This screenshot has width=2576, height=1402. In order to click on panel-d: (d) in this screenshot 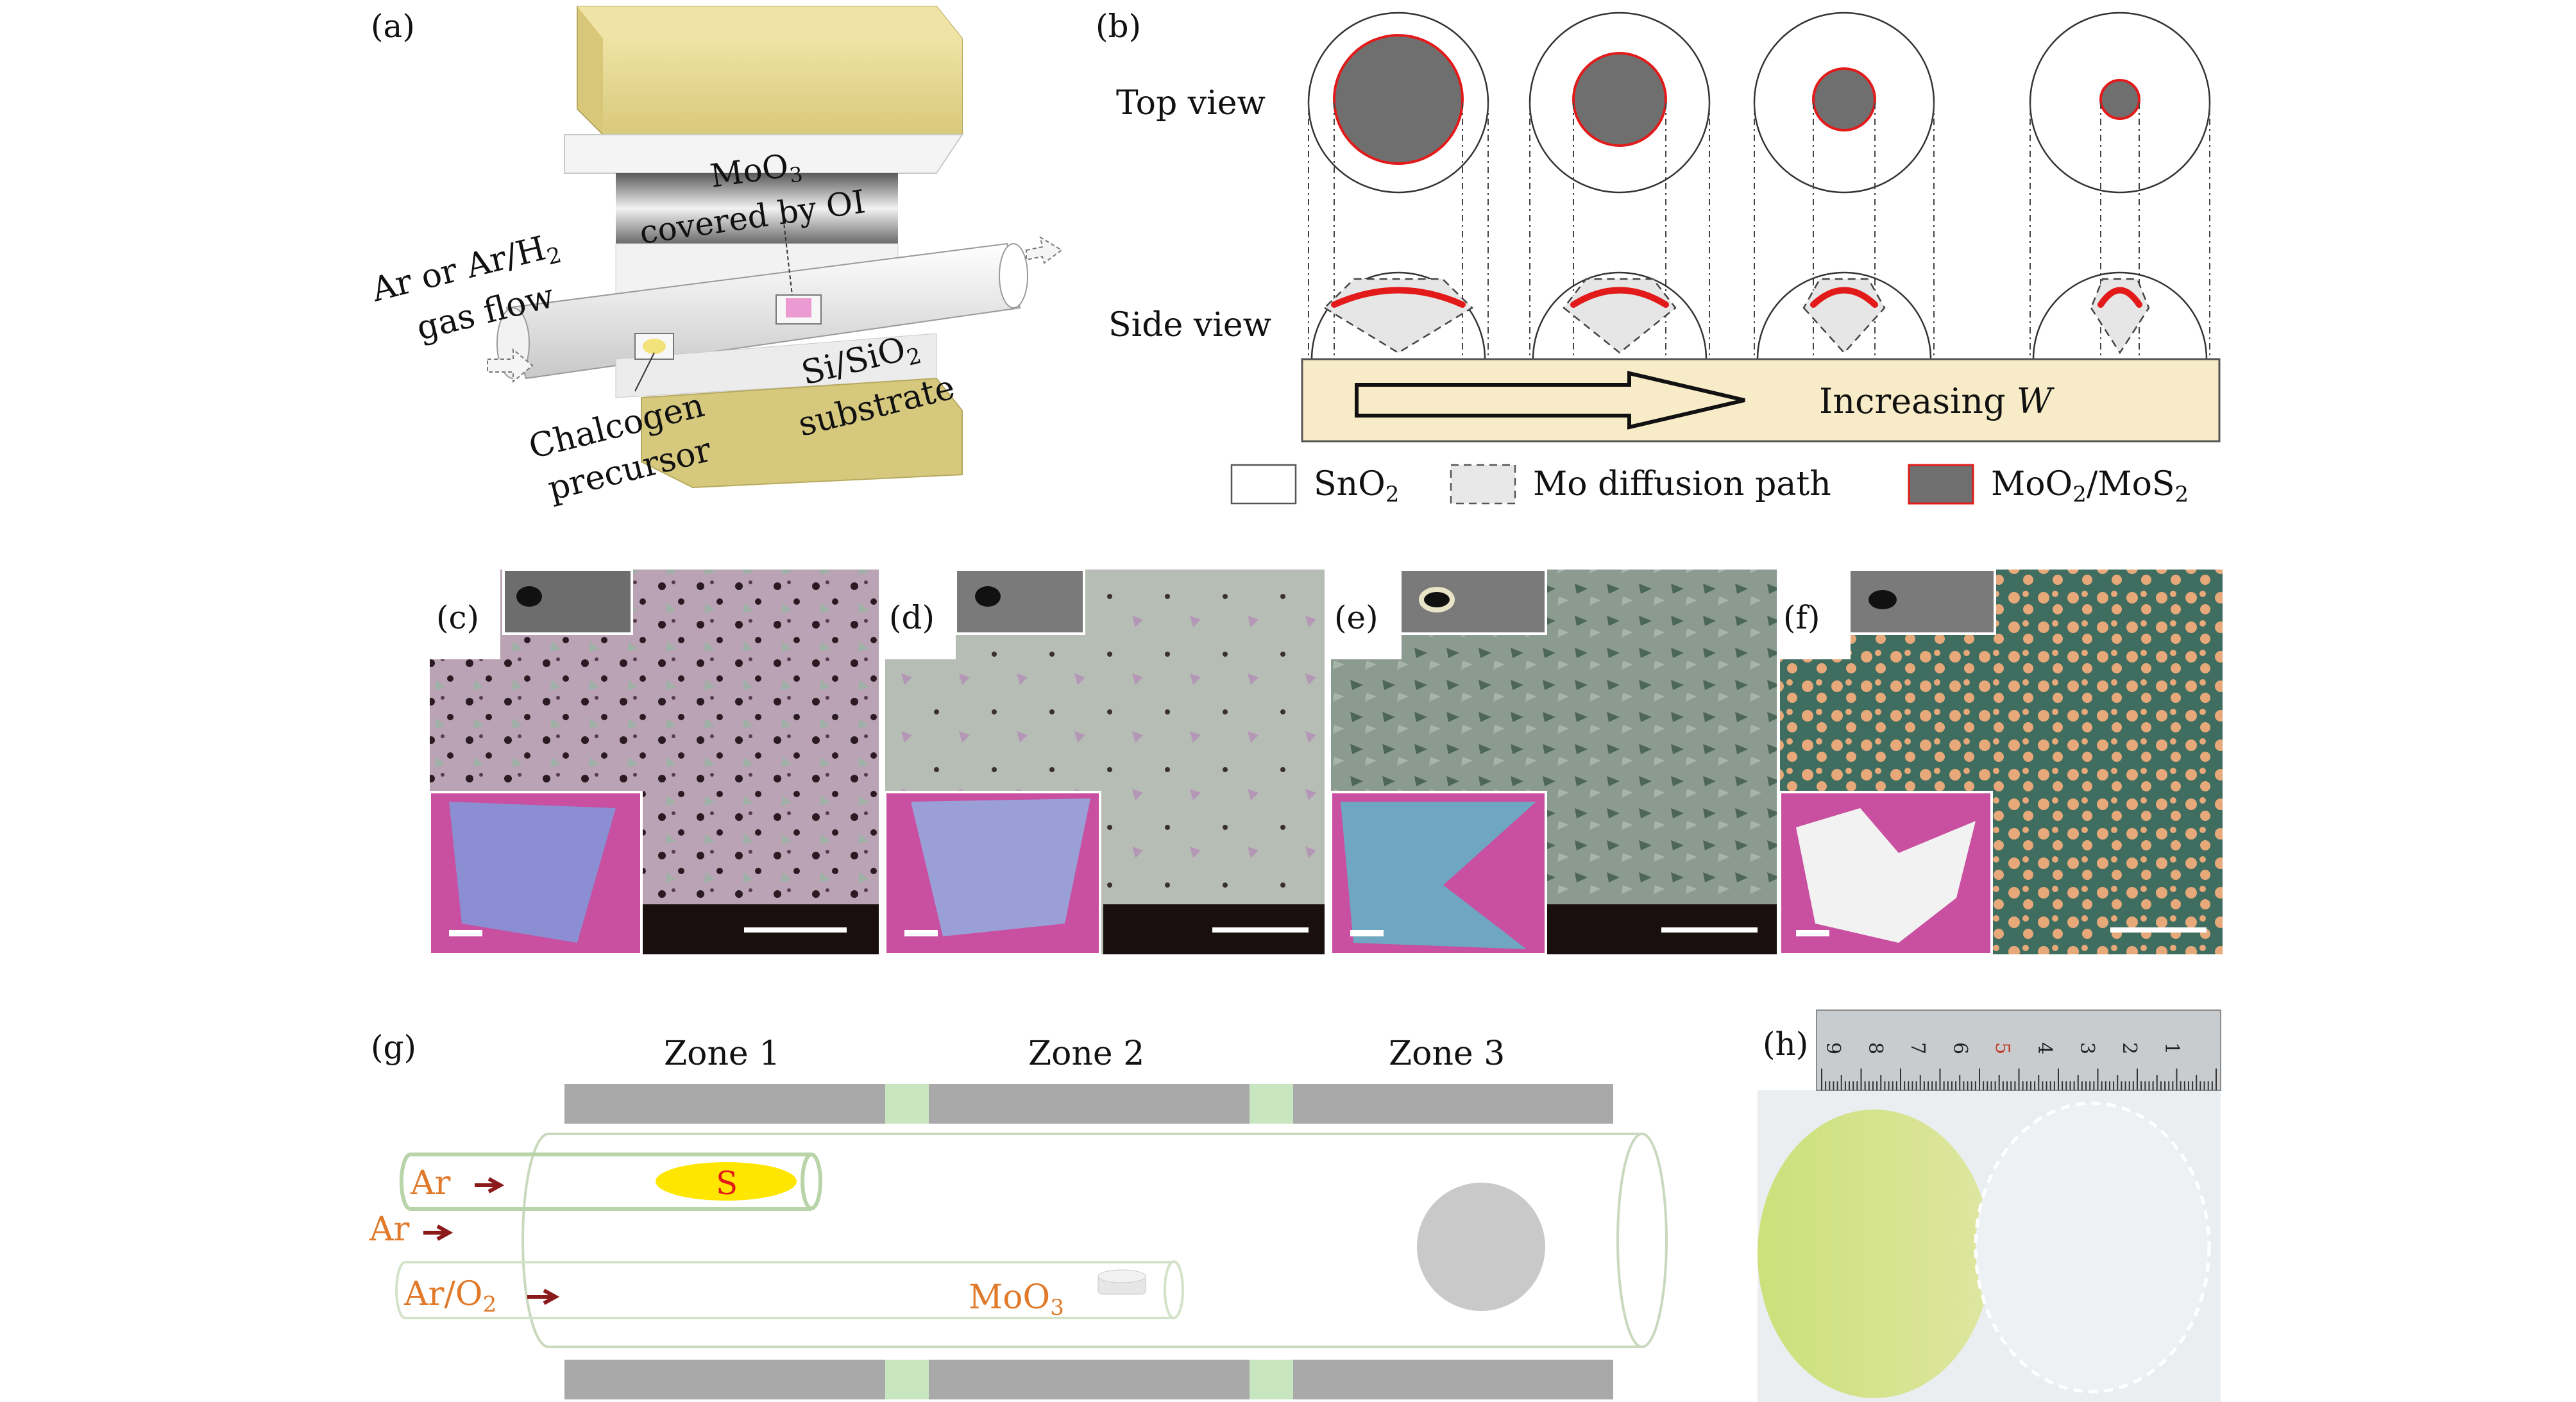, I will do `click(1104, 762)`.